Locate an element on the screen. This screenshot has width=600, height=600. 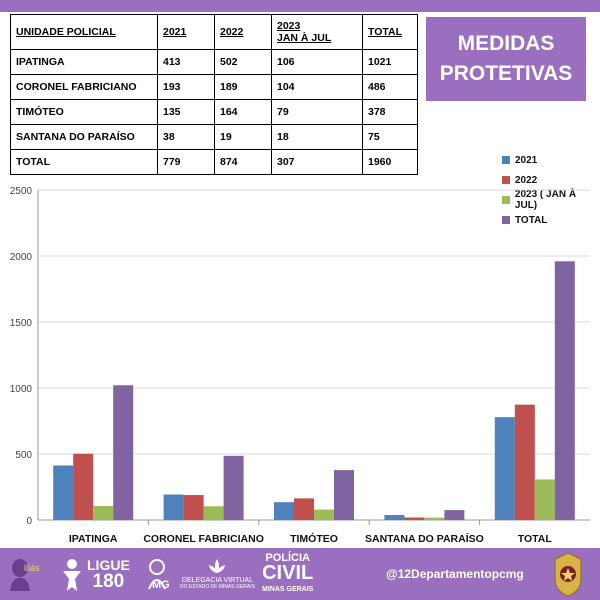
row-total: 486 is located at coordinates (390, 87).